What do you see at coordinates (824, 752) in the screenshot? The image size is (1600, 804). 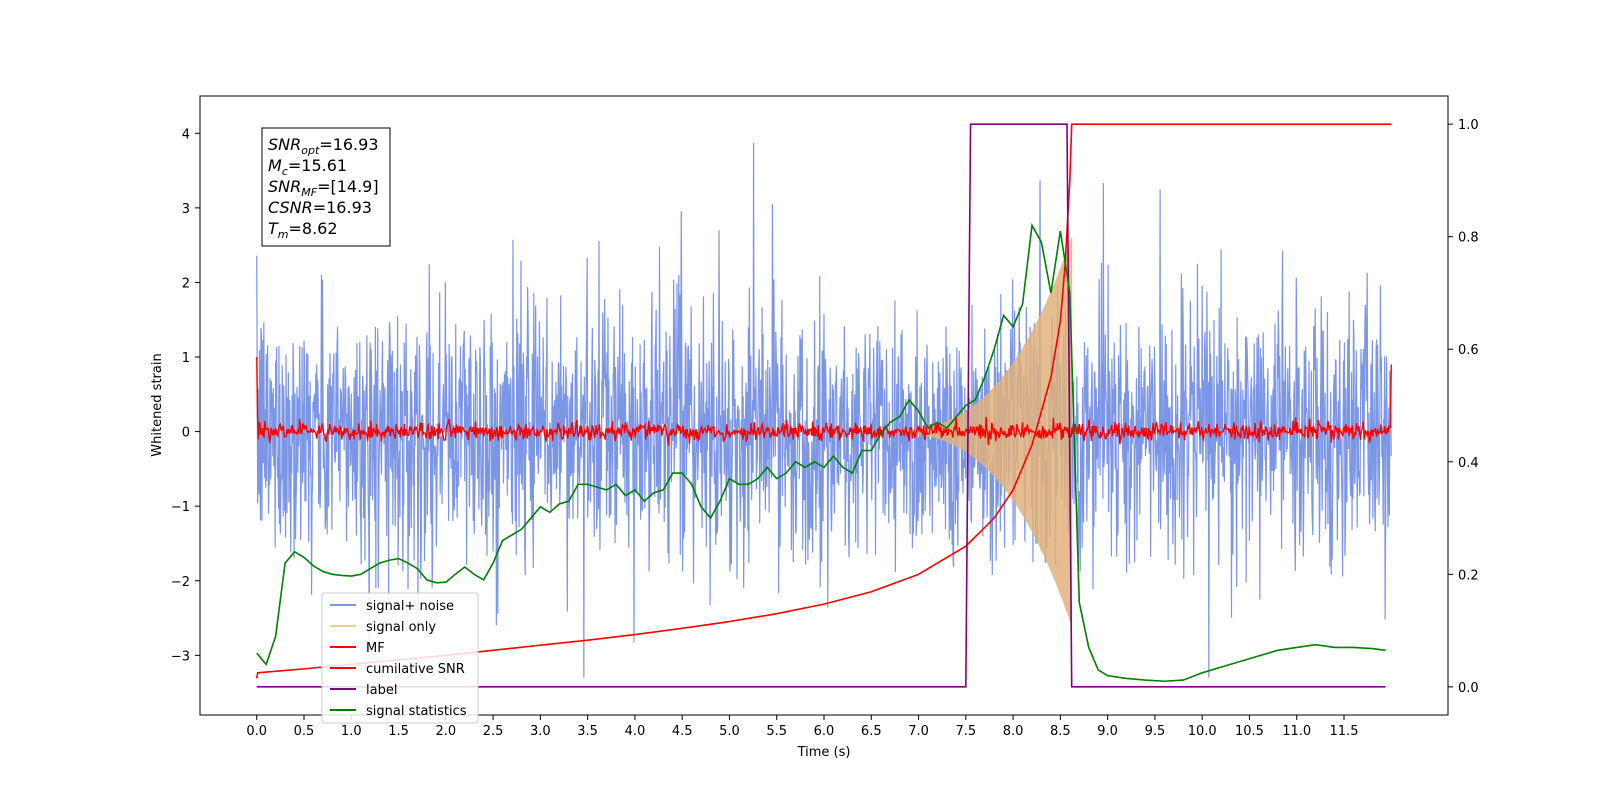 I see `x-axis-label: Time (s)` at bounding box center [824, 752].